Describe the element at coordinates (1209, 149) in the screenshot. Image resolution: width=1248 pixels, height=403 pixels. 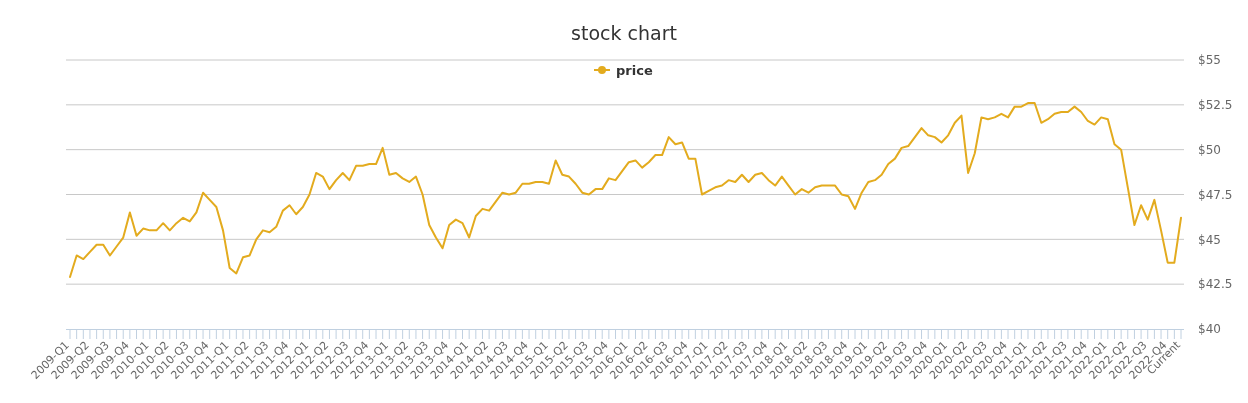
I see `y-tick-label: $50` at that location.